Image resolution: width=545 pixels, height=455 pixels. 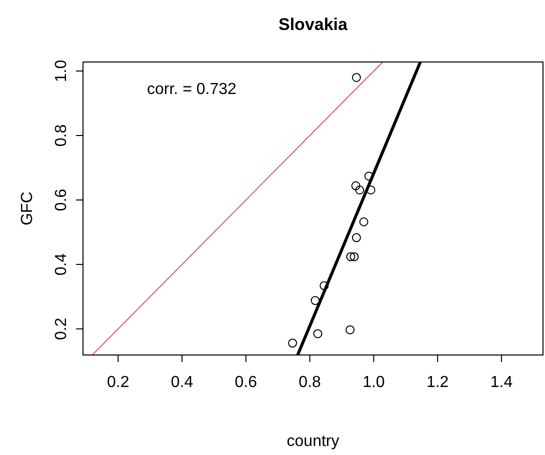 What do you see at coordinates (310, 382) in the screenshot?
I see `x-tick-label: 0.8` at bounding box center [310, 382].